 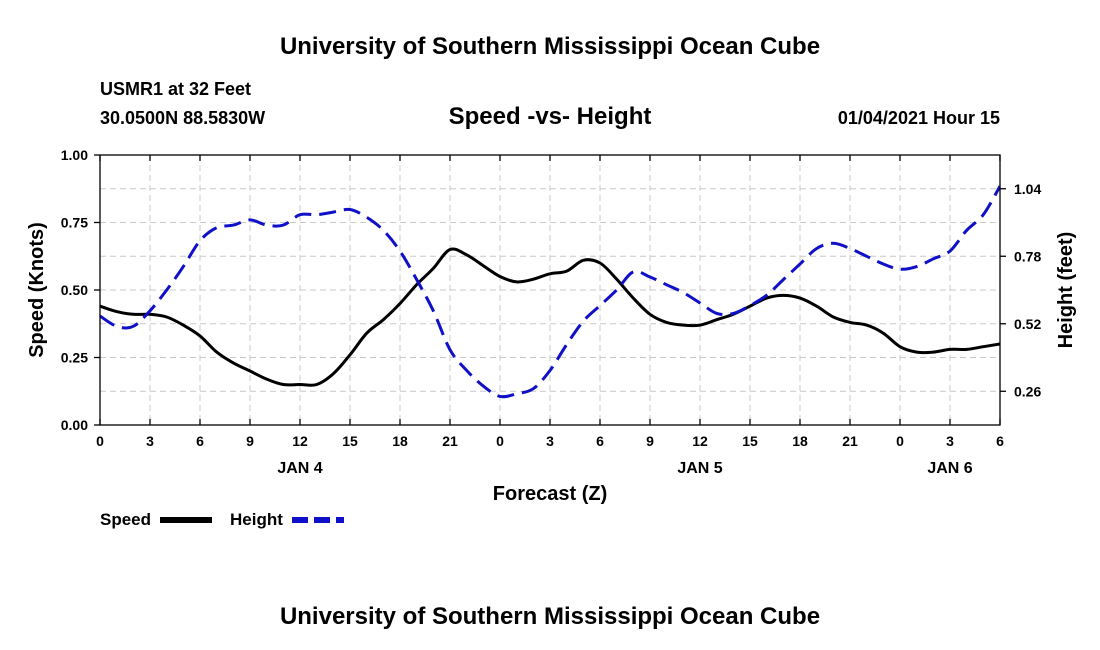 What do you see at coordinates (37, 290) in the screenshot?
I see `y-axis-label: Speed (Knots)` at bounding box center [37, 290].